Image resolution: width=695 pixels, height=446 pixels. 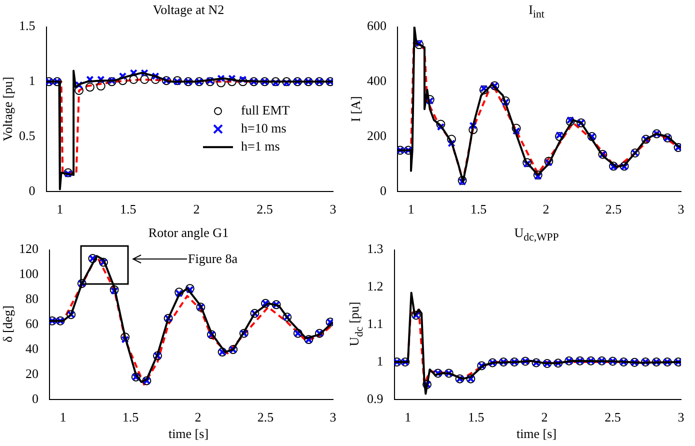 I want to click on chart-title: U$_{dc,WPP}$, so click(x=536, y=234).